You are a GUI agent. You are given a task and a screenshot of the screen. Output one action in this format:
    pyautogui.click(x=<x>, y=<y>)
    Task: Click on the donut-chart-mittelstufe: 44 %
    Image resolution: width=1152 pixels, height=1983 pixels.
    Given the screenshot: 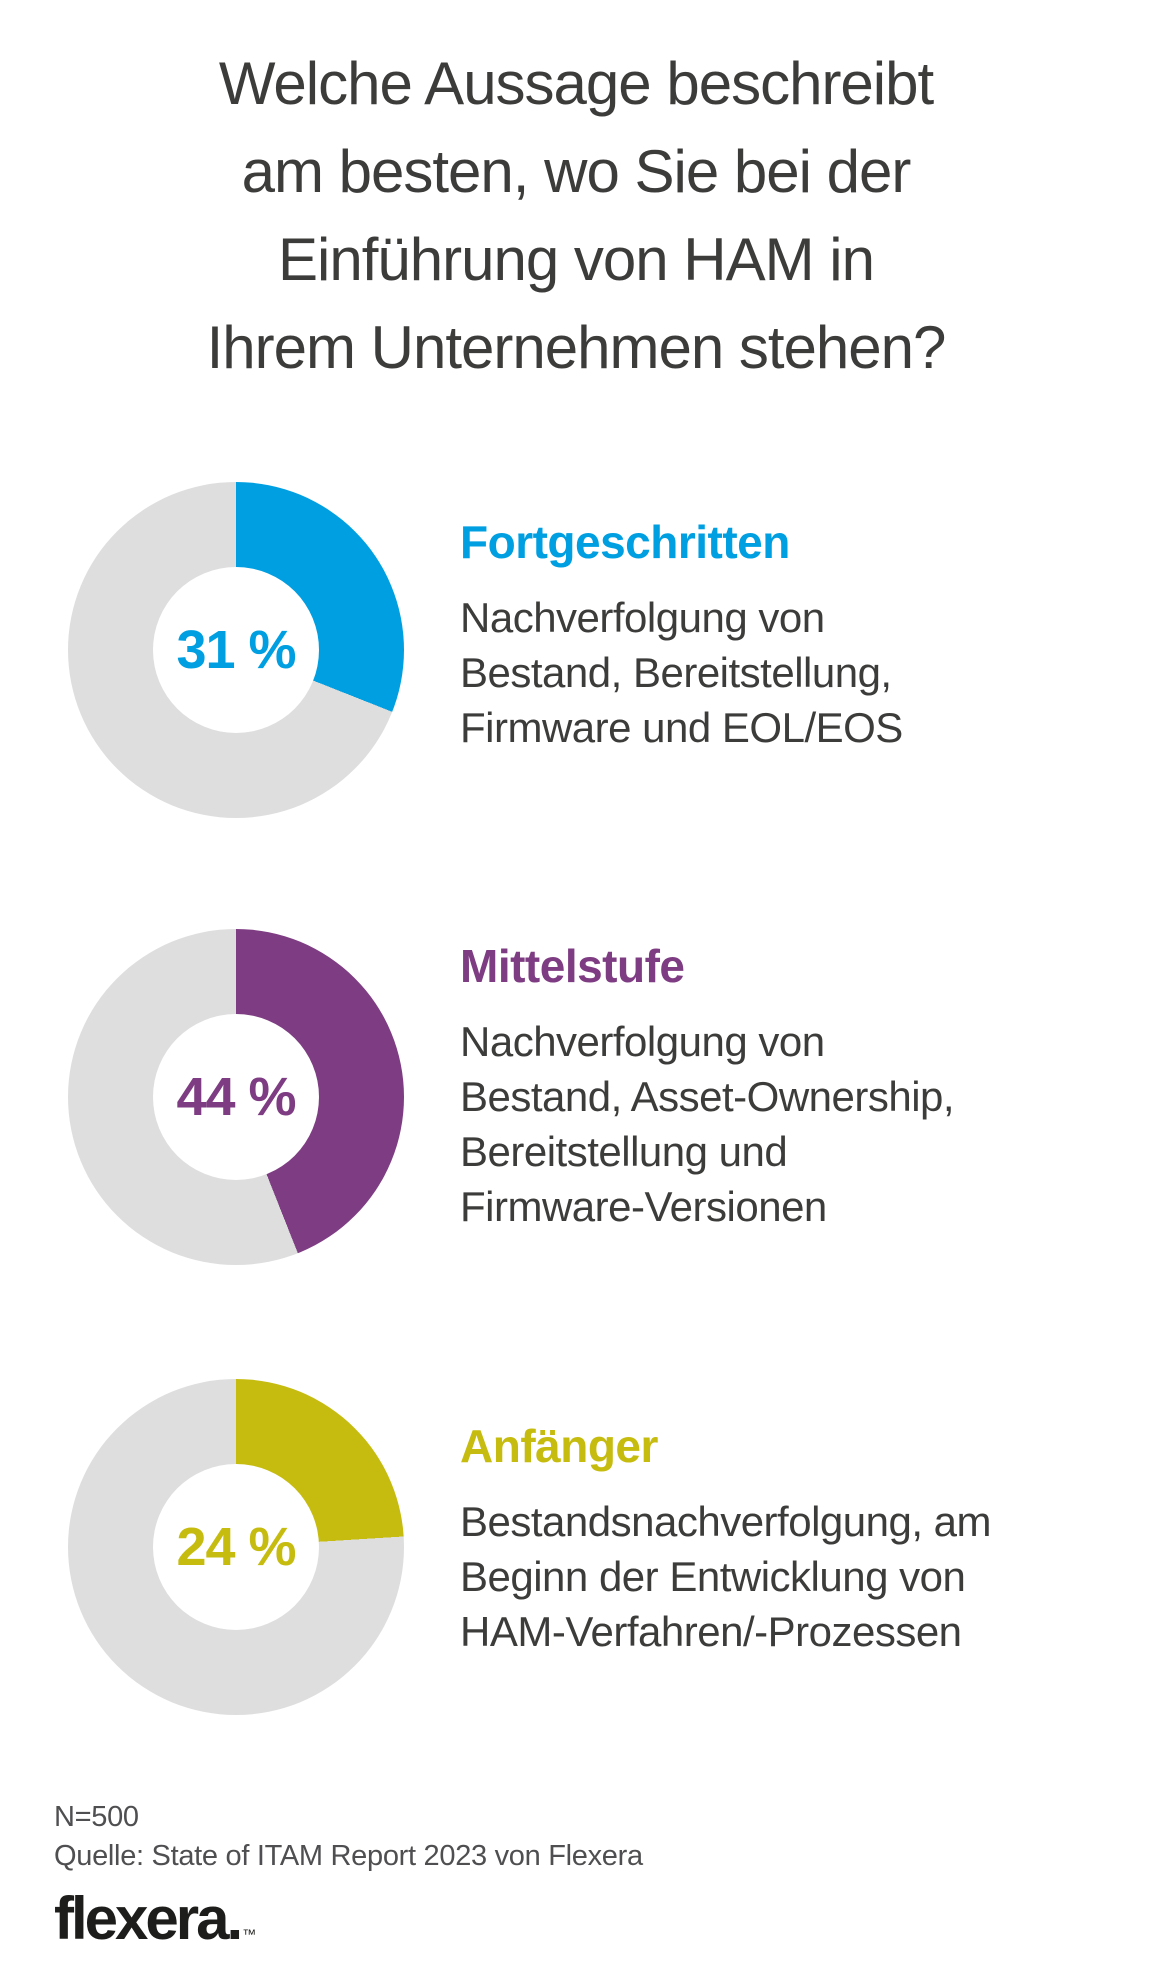 What is the action you would take?
    pyautogui.click(x=236, y=1097)
    